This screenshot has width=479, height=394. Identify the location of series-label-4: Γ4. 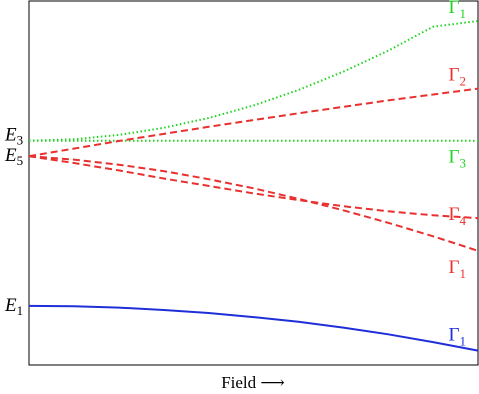
(458, 216).